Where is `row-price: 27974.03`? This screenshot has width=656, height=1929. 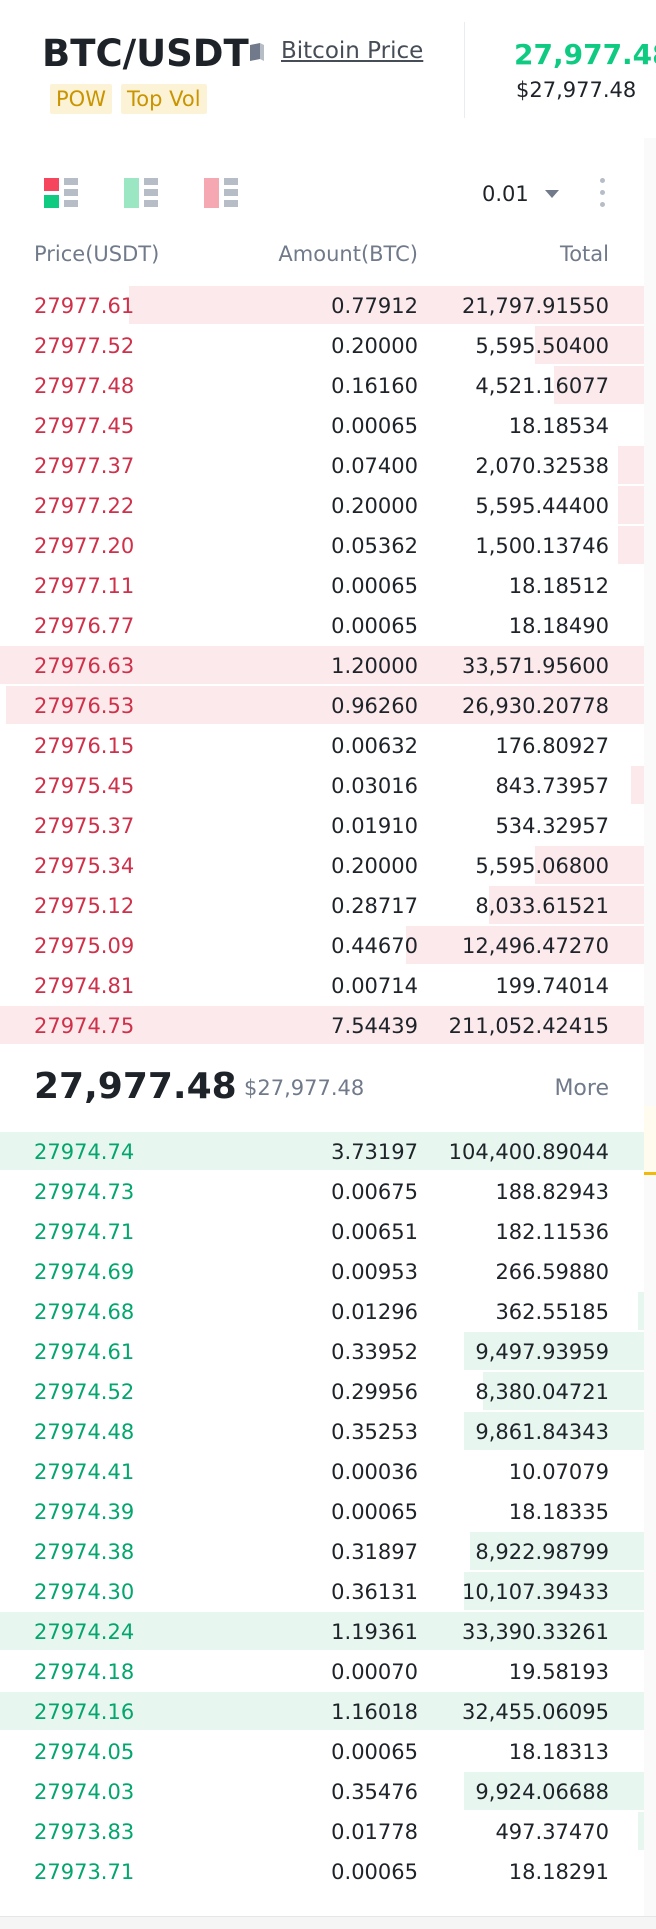 row-price: 27974.03 is located at coordinates (84, 1792).